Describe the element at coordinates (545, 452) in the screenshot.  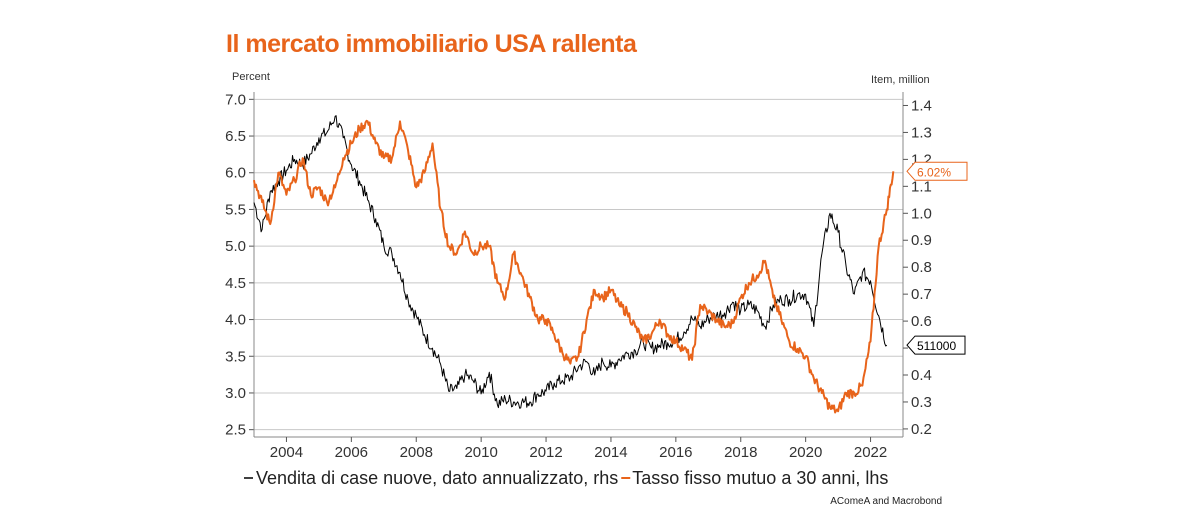
I see `x-tick-label: 2012` at that location.